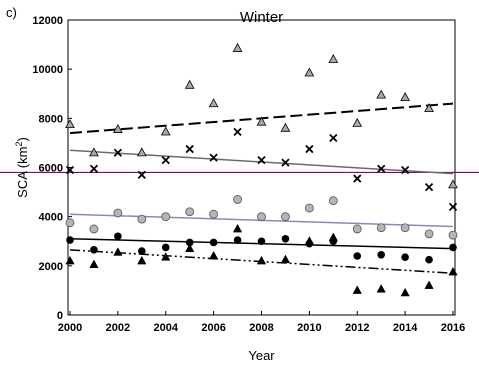 This screenshot has height=368, width=479. I want to click on y-axis-label: SCA (km2), so click(22, 167).